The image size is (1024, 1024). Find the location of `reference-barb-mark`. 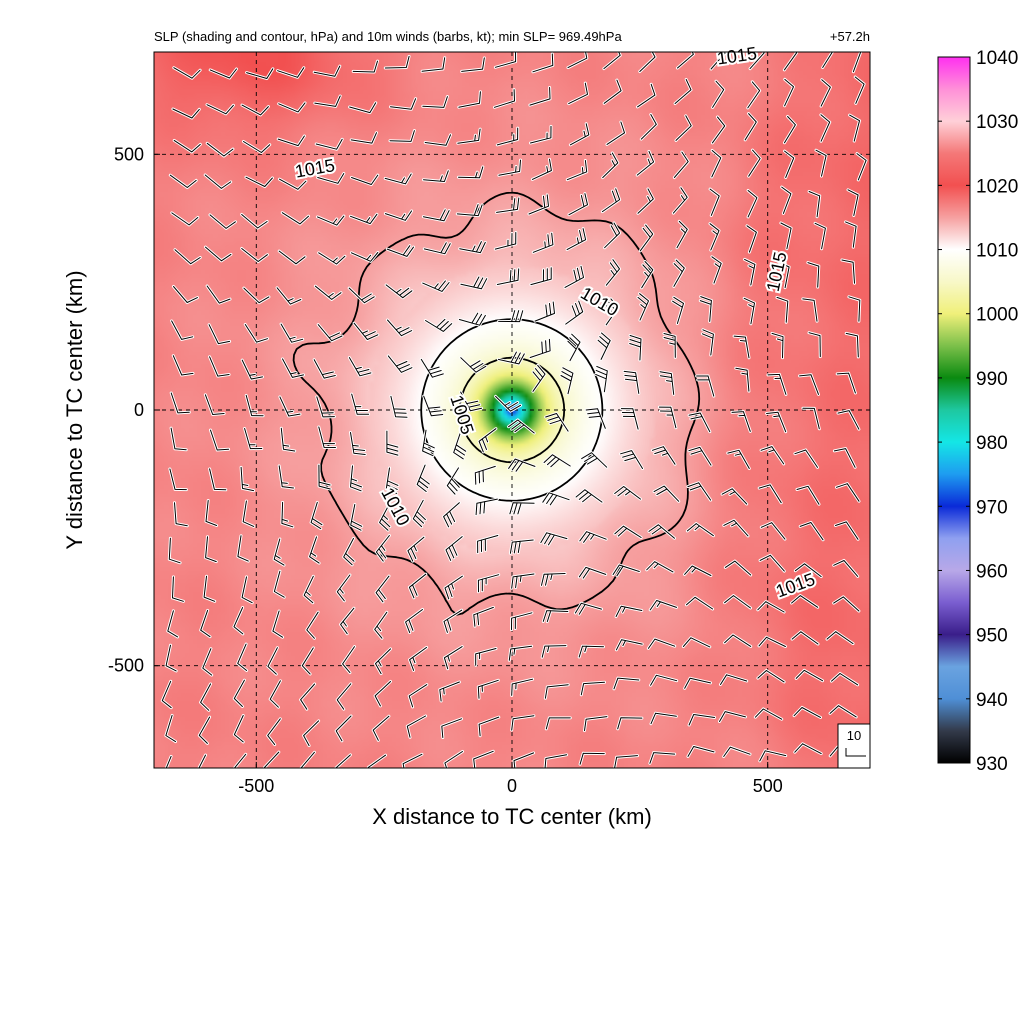

reference-barb-mark is located at coordinates (855, 752).